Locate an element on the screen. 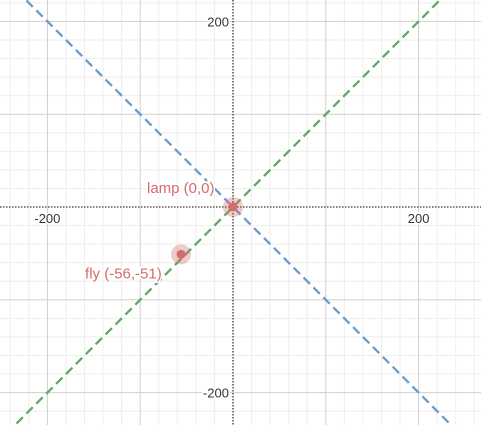  point-labels: new "y"new "x"lamp (0,0)fly (-56,-51) is located at coordinates (150, 231).